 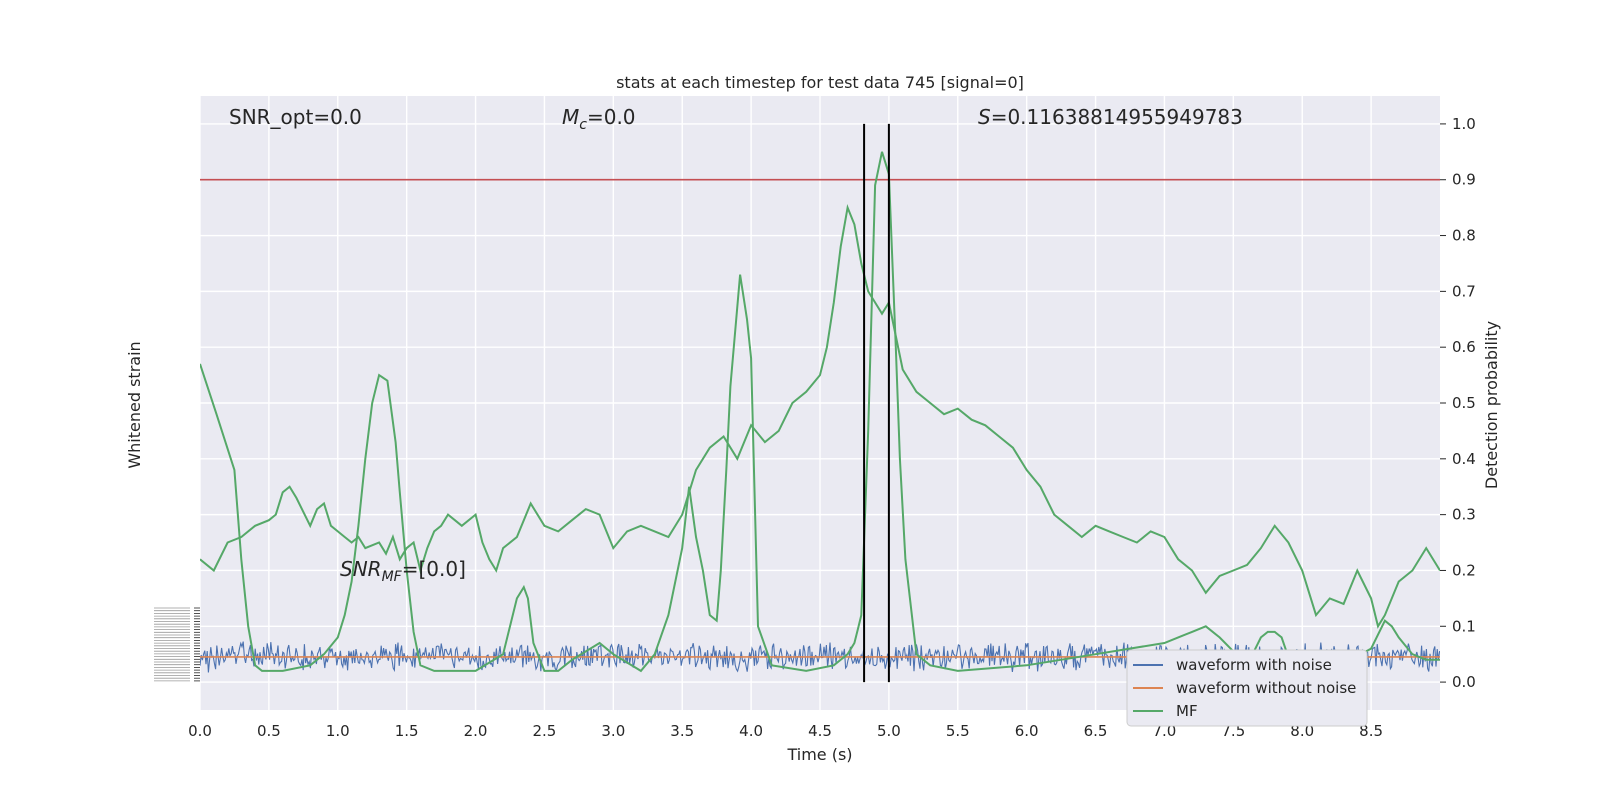 I want to click on mc-annotation: Mc=0.0, so click(x=599, y=119).